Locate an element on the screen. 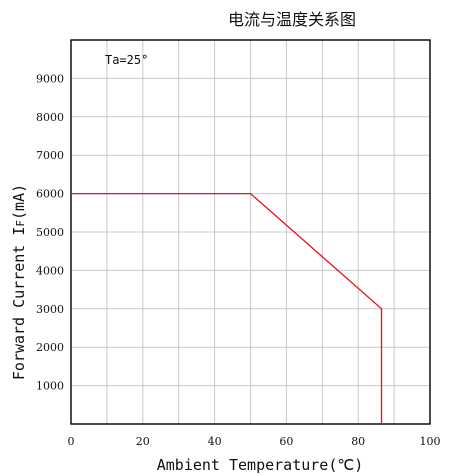  x-tick-label: 20 is located at coordinates (143, 441).